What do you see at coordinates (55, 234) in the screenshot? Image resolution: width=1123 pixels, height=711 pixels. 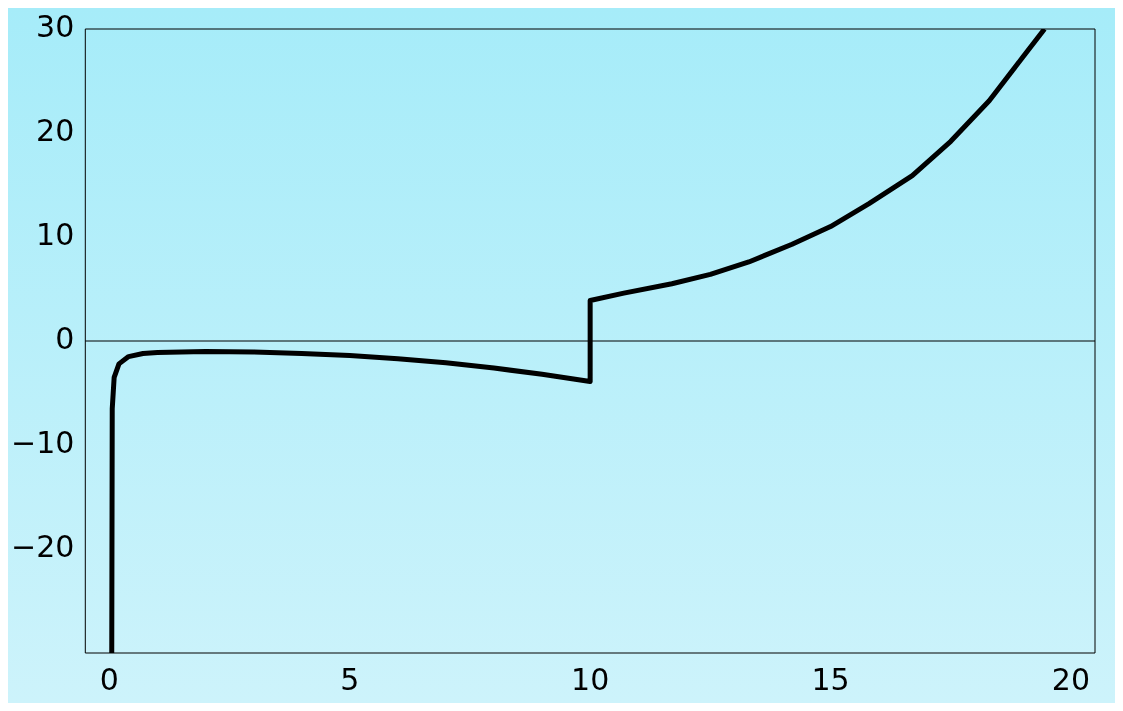 I see `y-tick-label: 10` at bounding box center [55, 234].